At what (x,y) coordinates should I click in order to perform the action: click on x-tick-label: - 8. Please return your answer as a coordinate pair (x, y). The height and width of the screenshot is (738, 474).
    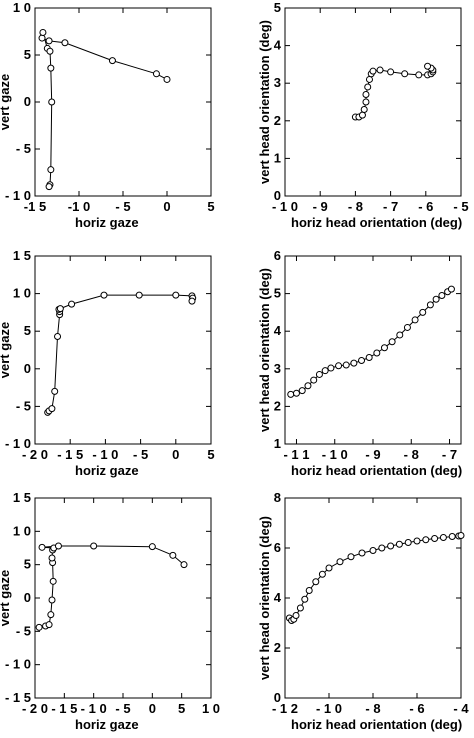
    Looking at the image, I should click on (355, 206).